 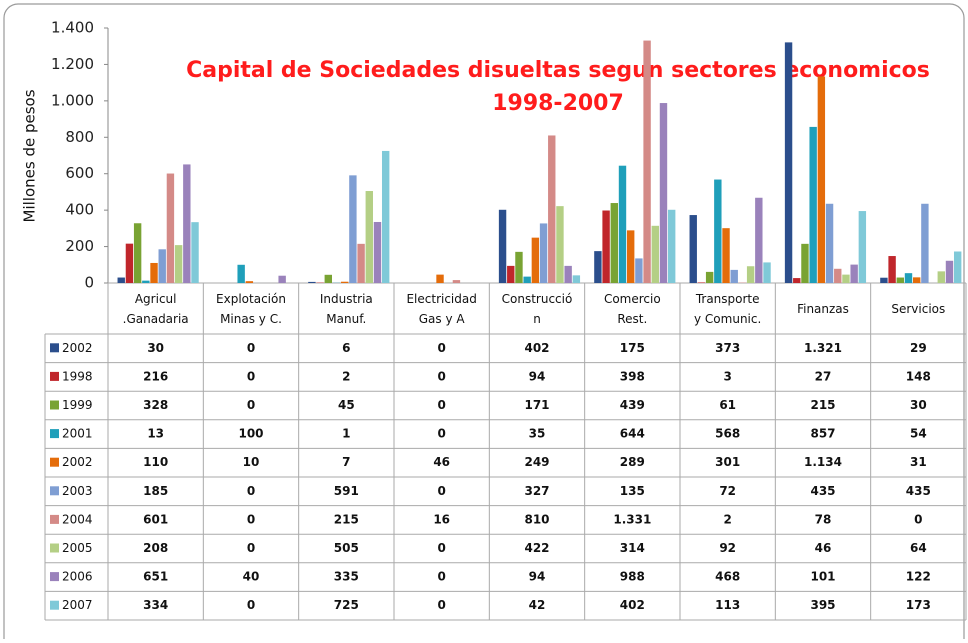 What do you see at coordinates (632, 519) in the screenshot?
I see `table-cell: 1.331` at bounding box center [632, 519].